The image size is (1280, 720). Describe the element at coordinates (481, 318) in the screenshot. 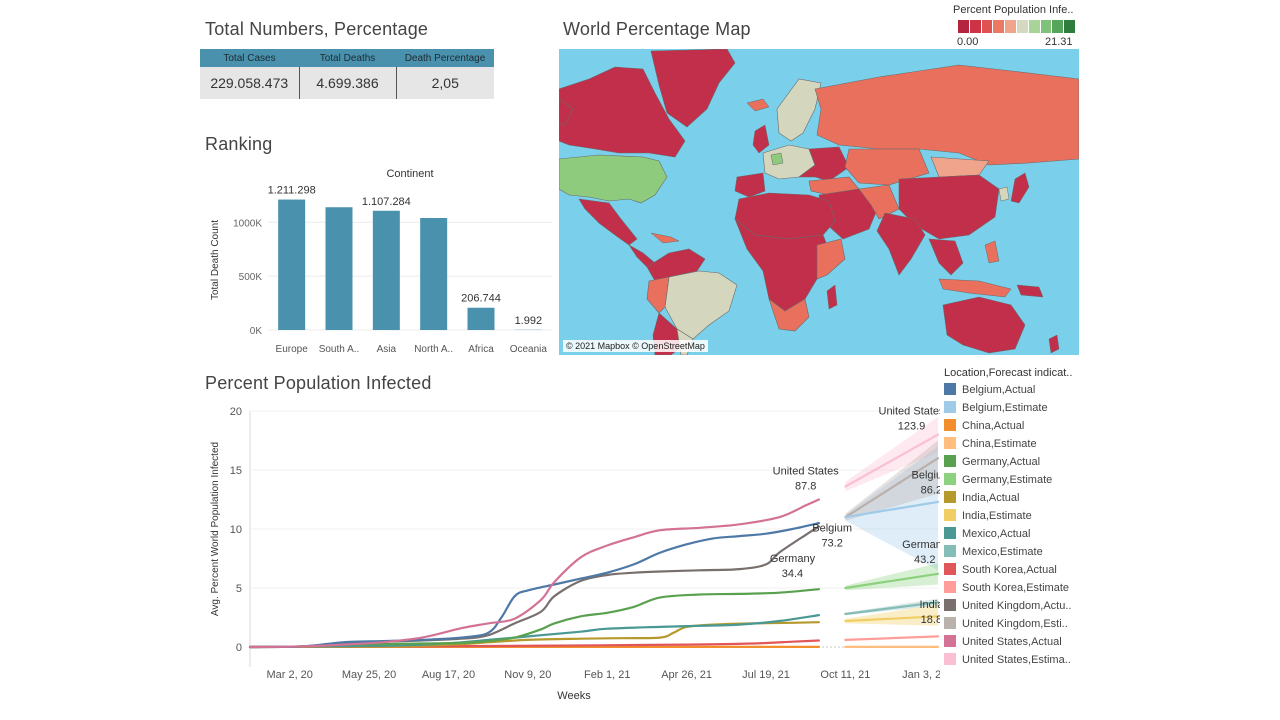

I see `bar-africa` at that location.